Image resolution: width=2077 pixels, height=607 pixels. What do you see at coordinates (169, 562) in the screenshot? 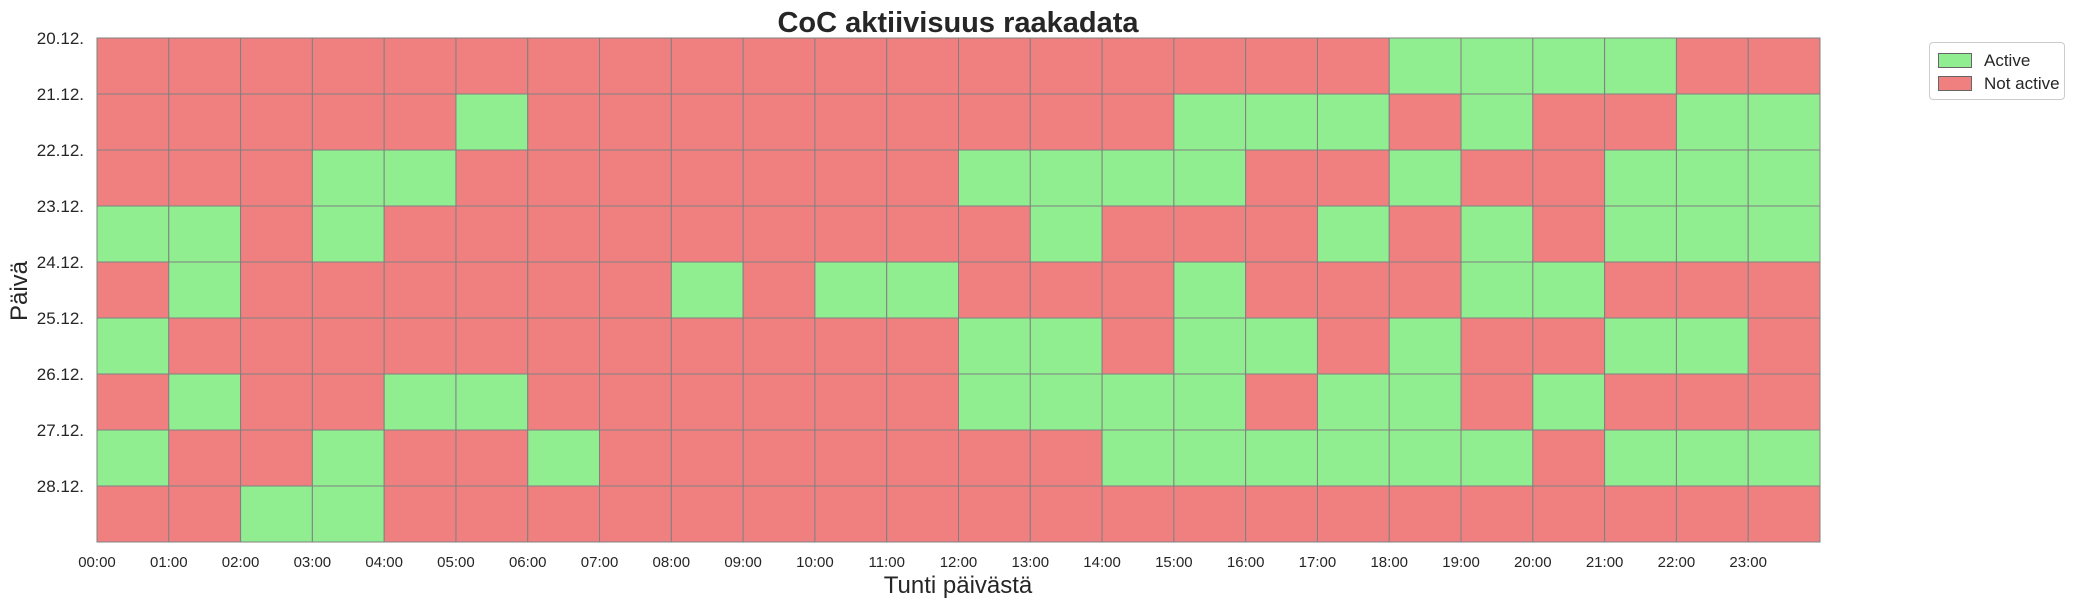
I see `x-tick-label: 01:00` at bounding box center [169, 562].